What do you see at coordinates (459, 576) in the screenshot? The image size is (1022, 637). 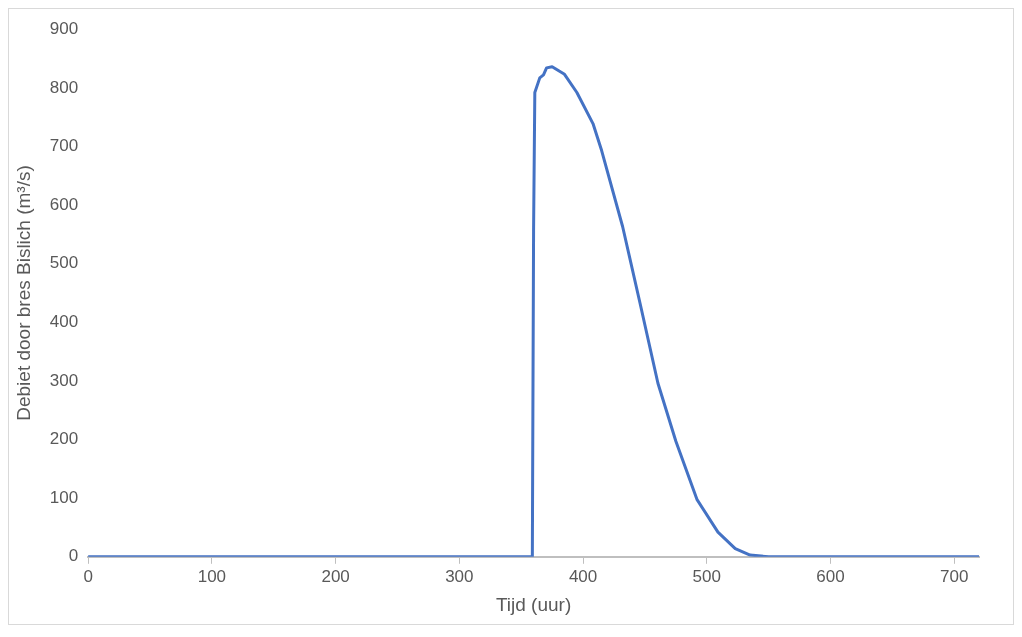 I see `x-tick-label: 300` at bounding box center [459, 576].